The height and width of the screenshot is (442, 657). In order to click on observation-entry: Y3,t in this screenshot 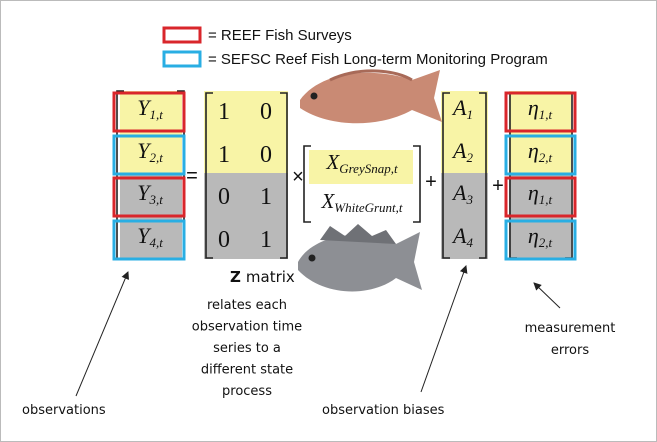, I will do `click(150, 193)`.